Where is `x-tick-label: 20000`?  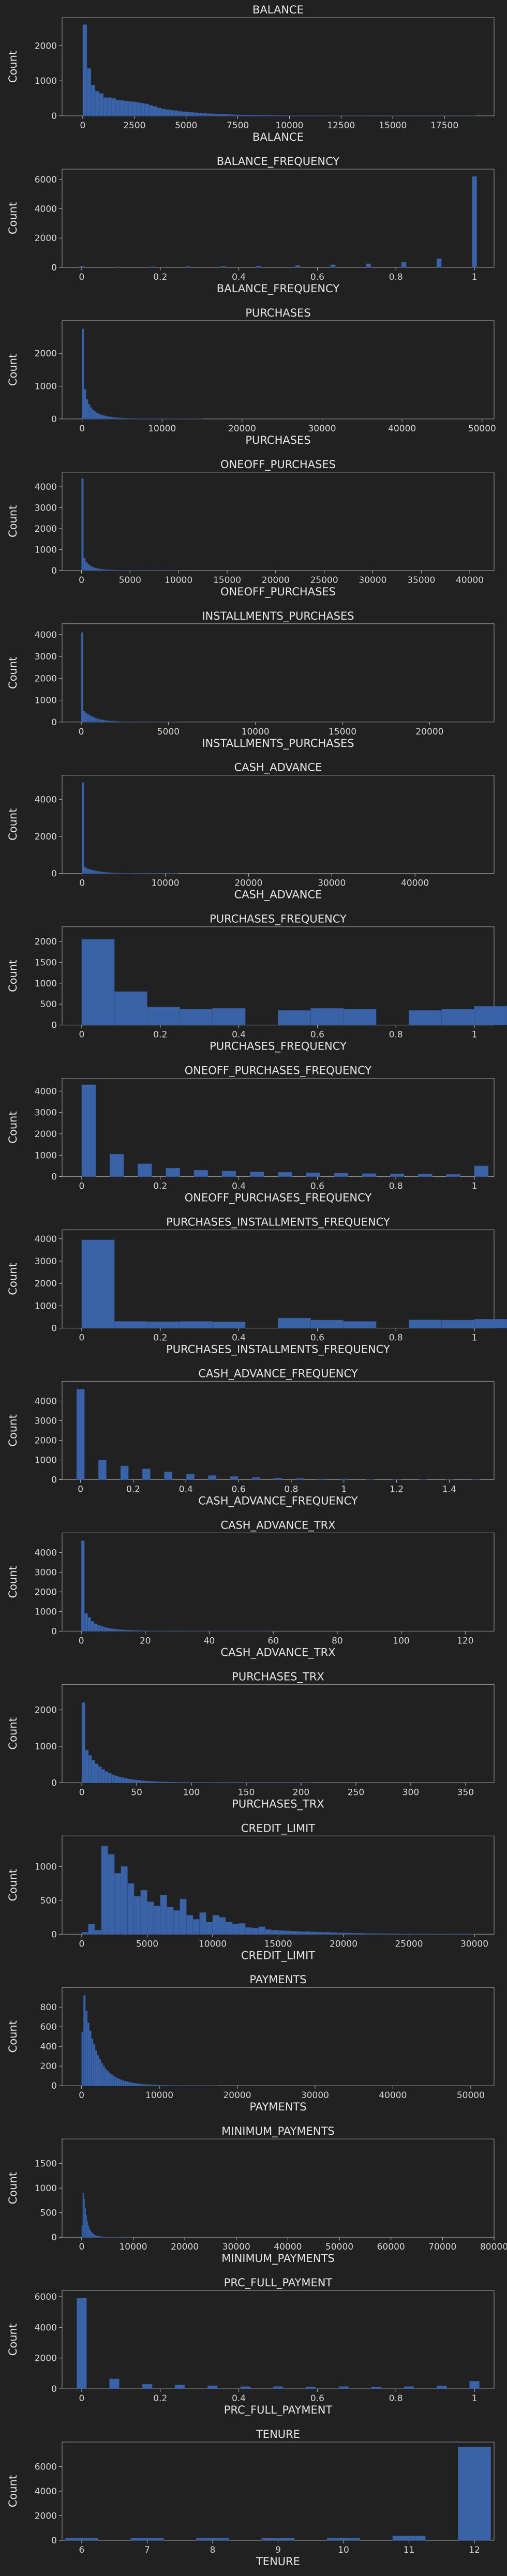 x-tick-label: 20000 is located at coordinates (343, 1944).